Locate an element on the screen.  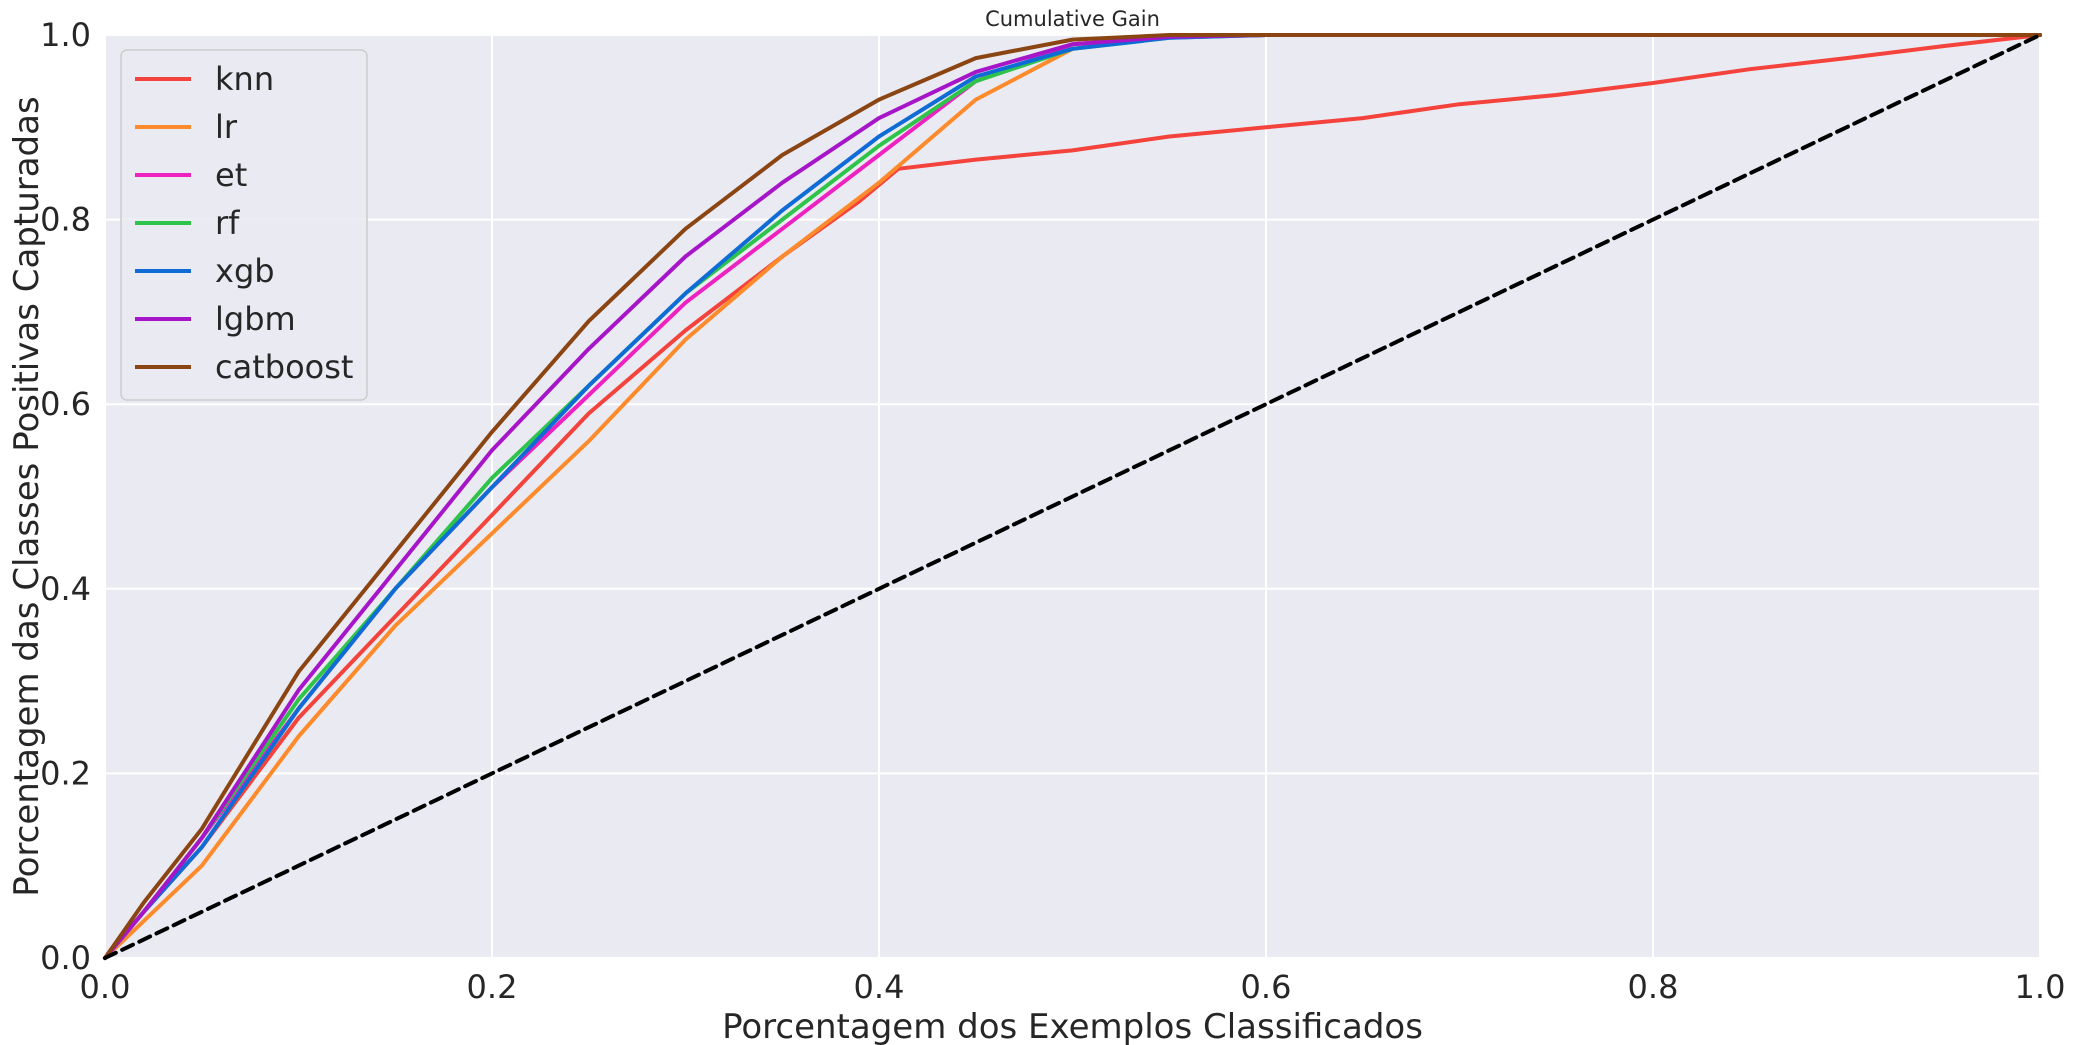
x-tick-label: 0.4 is located at coordinates (879, 987).